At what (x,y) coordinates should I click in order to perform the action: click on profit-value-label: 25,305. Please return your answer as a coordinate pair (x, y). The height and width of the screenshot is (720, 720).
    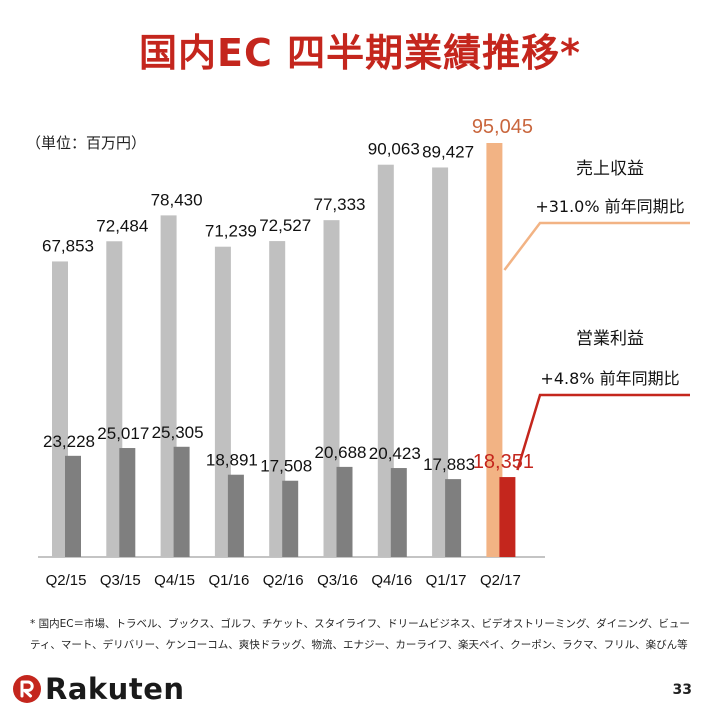
    Looking at the image, I should click on (178, 432).